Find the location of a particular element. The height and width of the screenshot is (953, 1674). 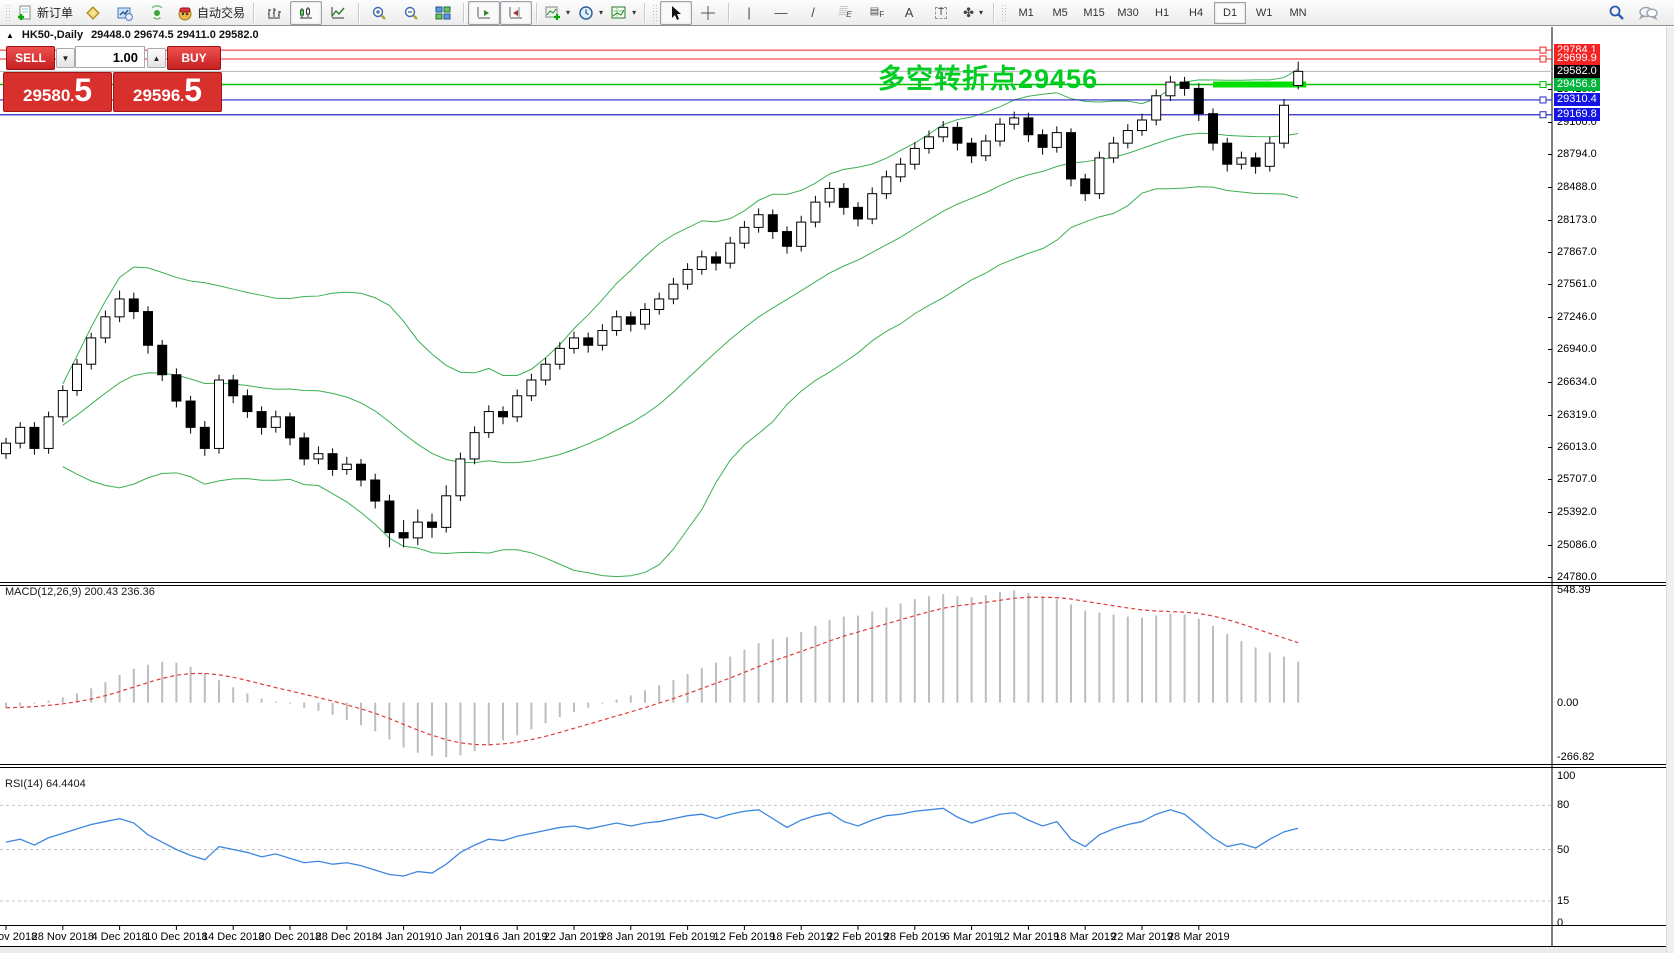

date-axis-label: 4 Jan 2019 is located at coordinates (403, 937).